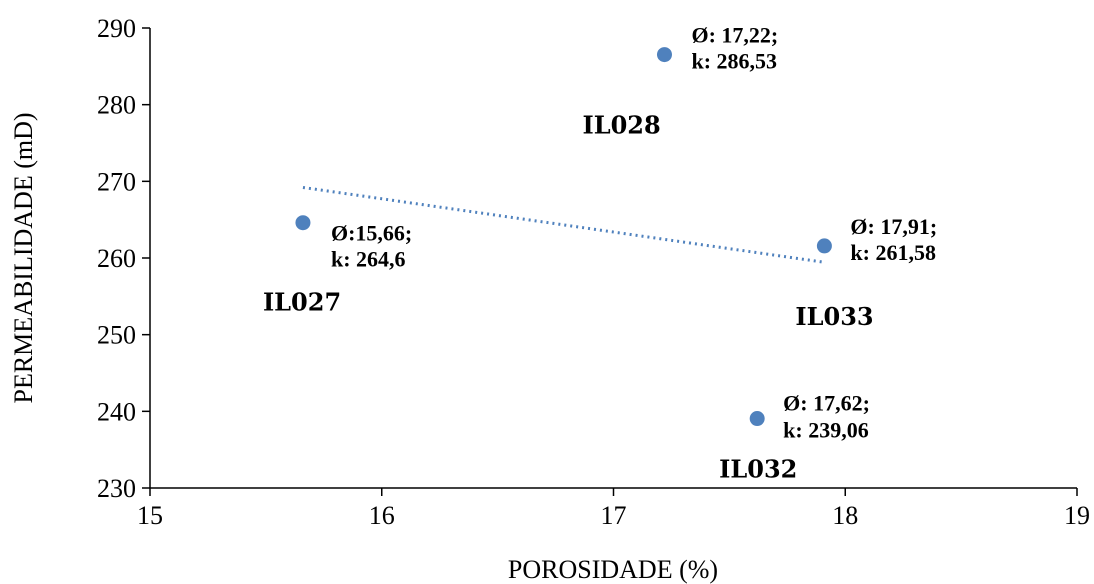 The height and width of the screenshot is (584, 1094). Describe the element at coordinates (621, 125) in the screenshot. I see `sample-label: IL028` at that location.